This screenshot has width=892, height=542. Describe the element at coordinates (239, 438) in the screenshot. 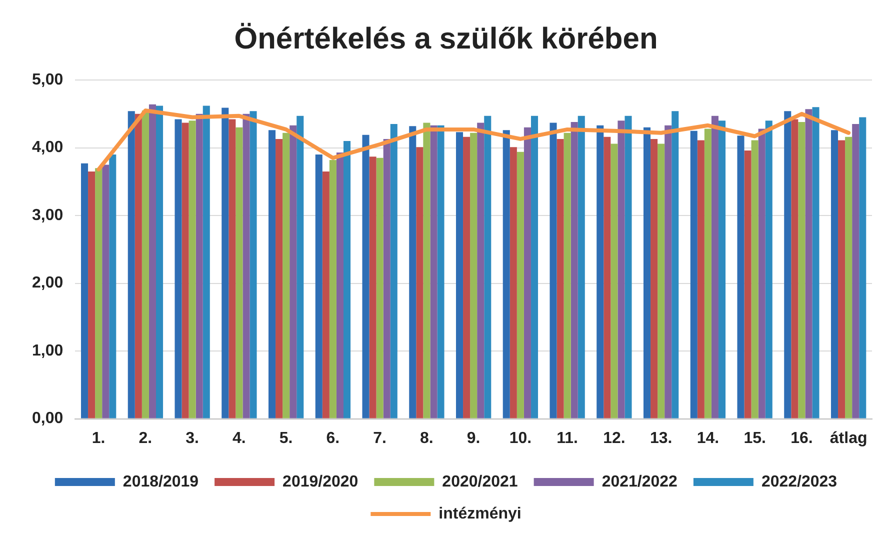

I see `x-tick-label: 4.` at that location.